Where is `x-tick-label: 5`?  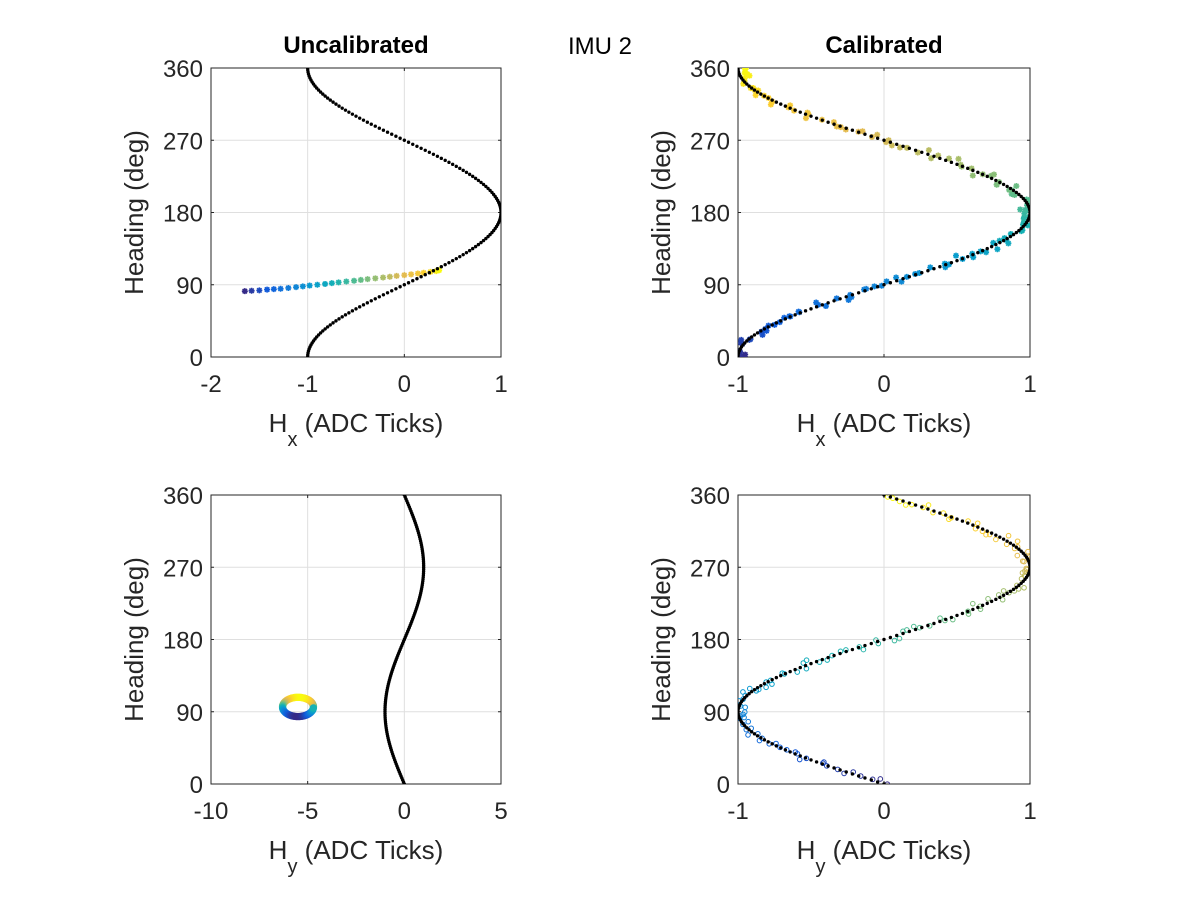 x-tick-label: 5 is located at coordinates (500, 811).